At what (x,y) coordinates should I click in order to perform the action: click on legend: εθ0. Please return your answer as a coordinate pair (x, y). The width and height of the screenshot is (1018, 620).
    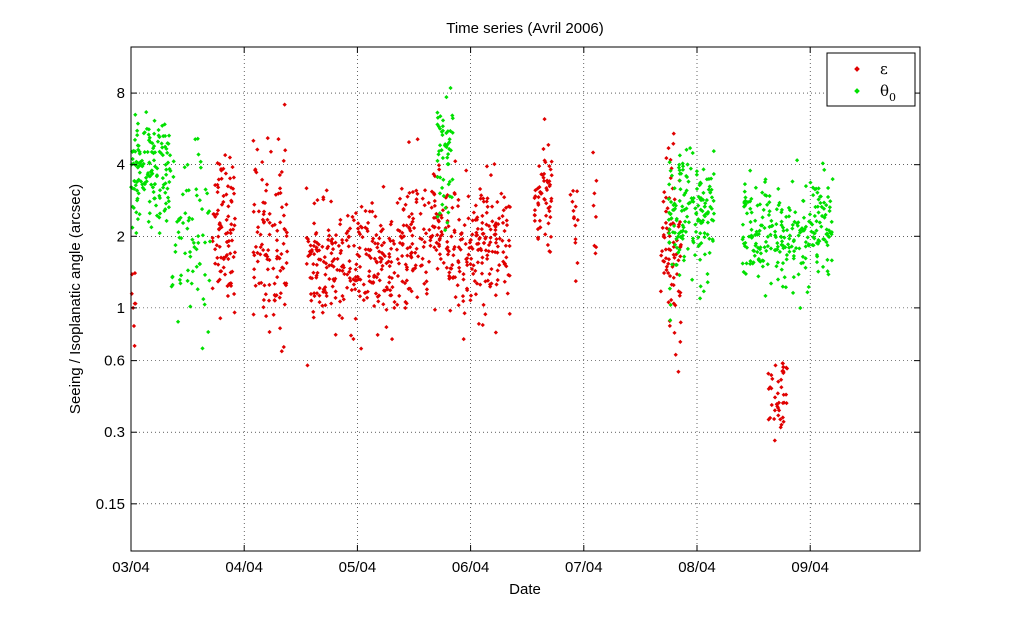
    Looking at the image, I should click on (871, 79).